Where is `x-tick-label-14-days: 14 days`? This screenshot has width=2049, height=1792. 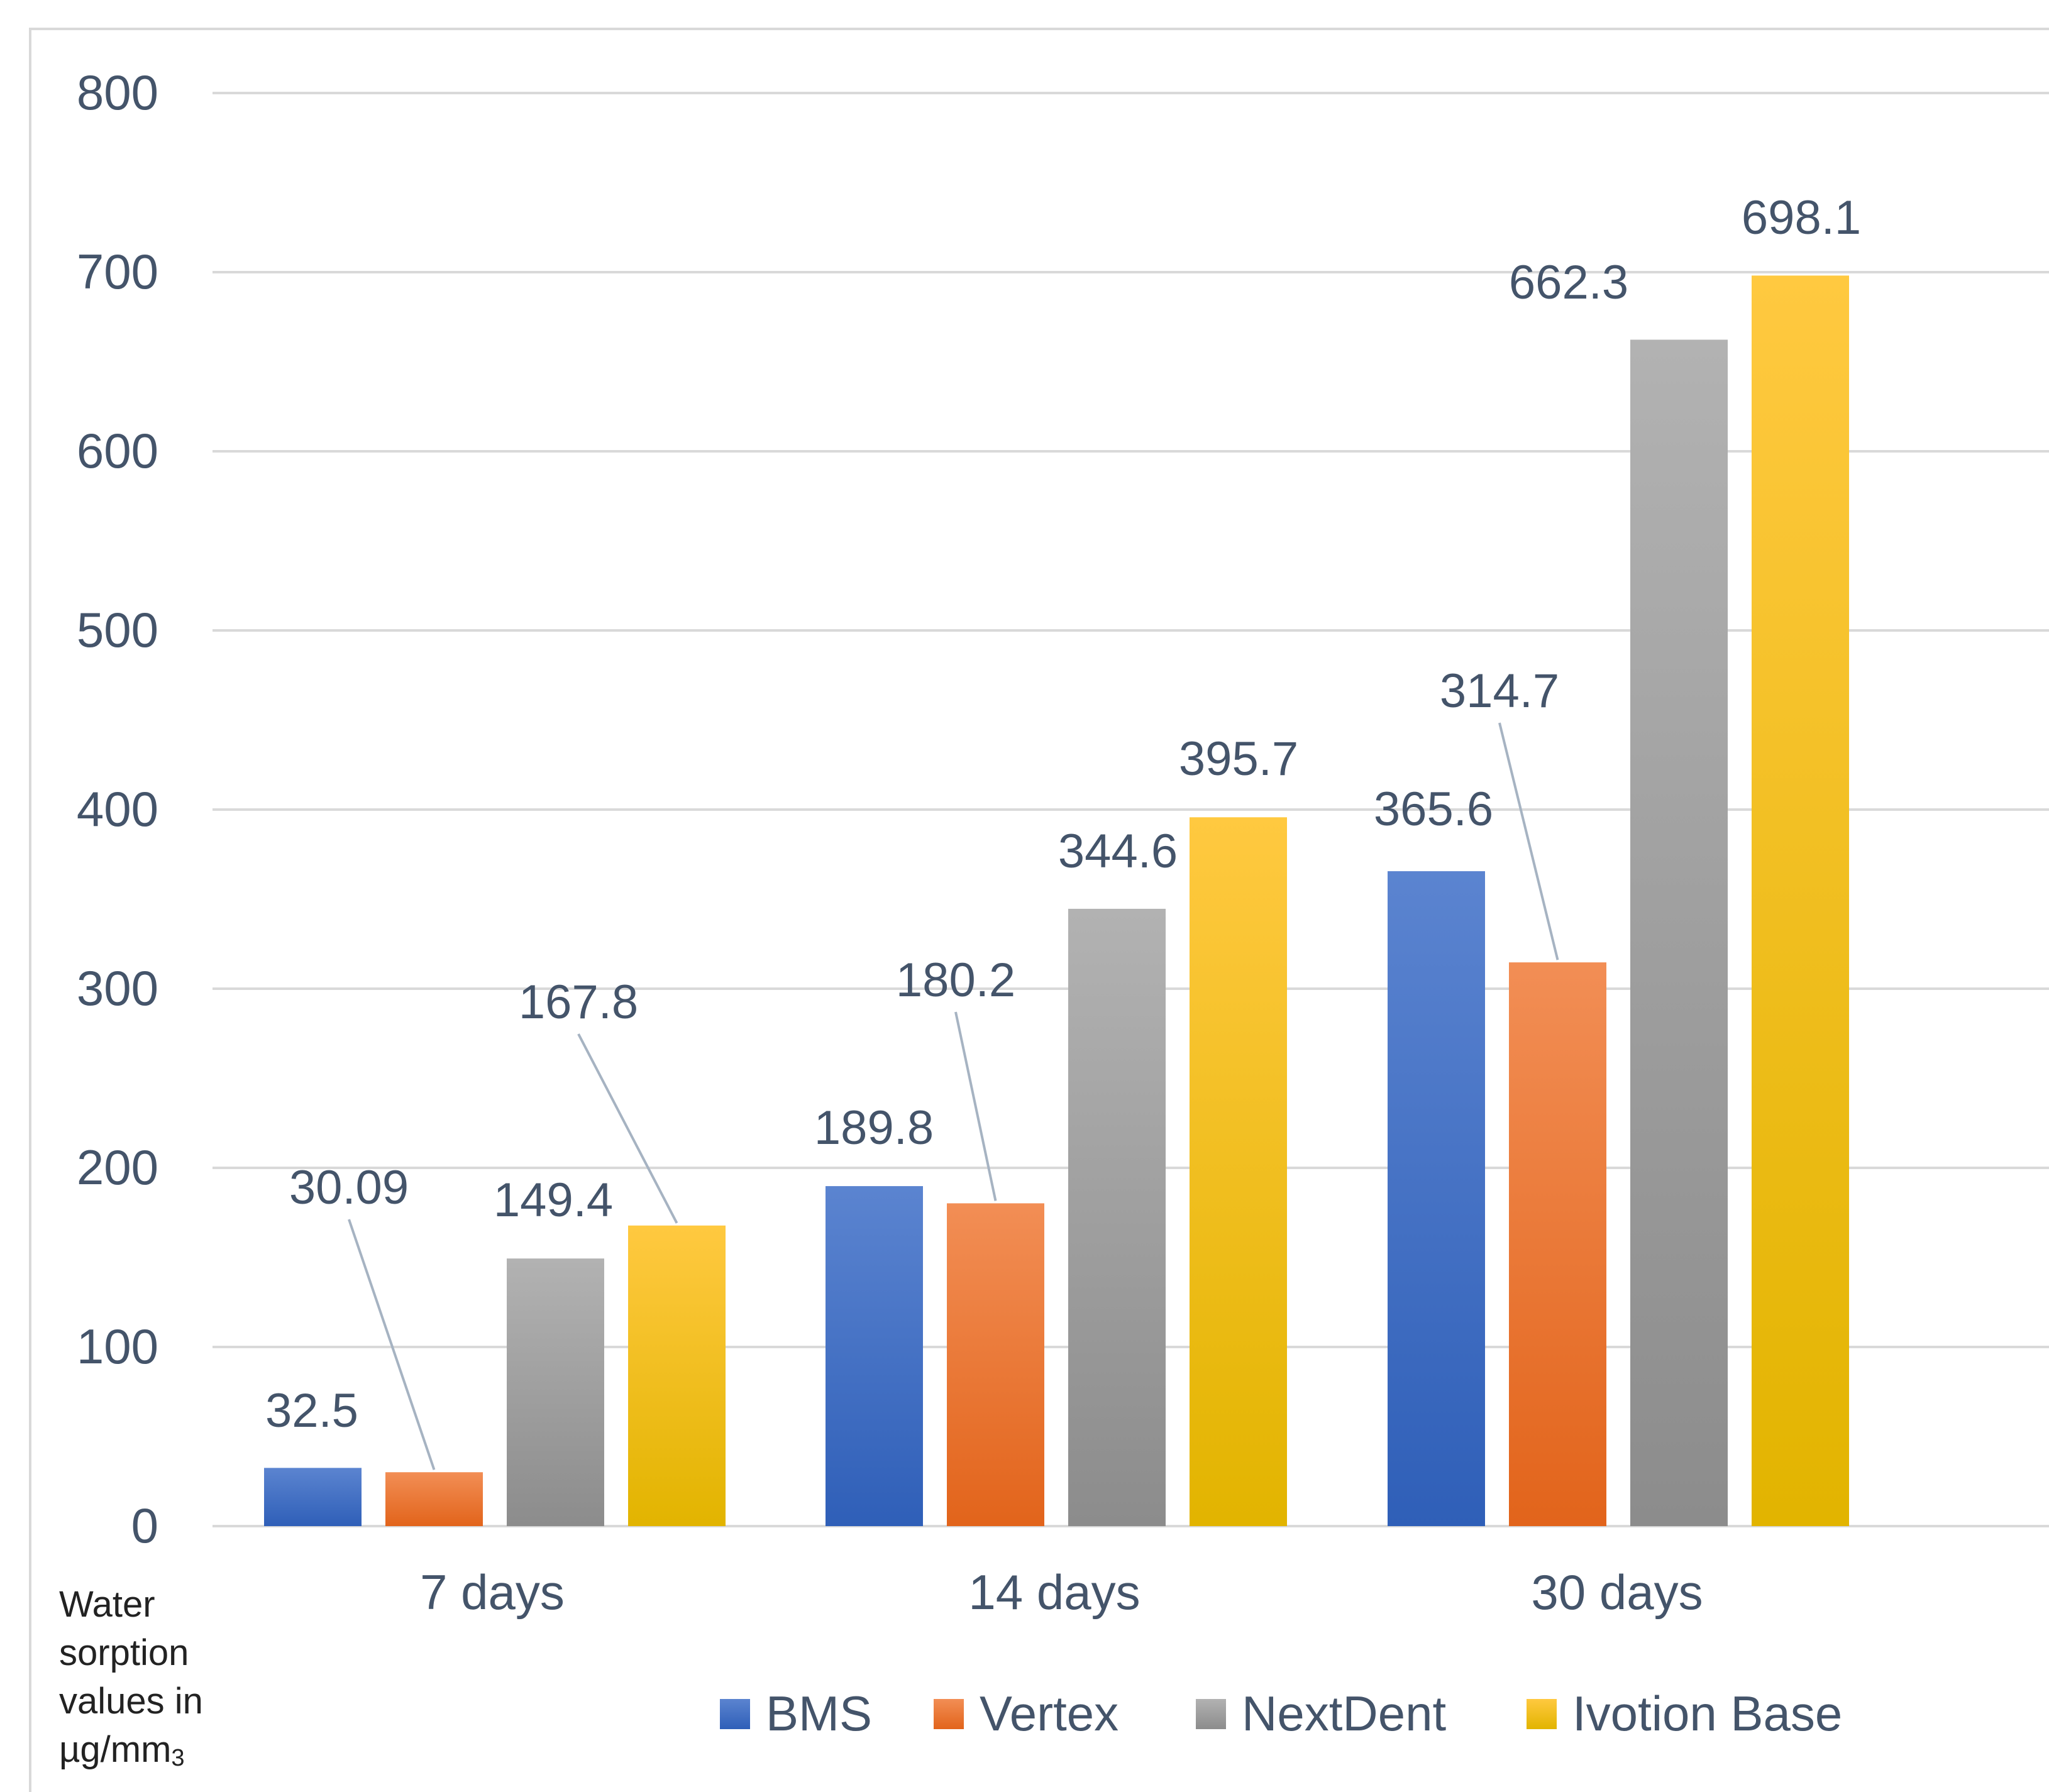 x-tick-label-14-days: 14 days is located at coordinates (1054, 1592).